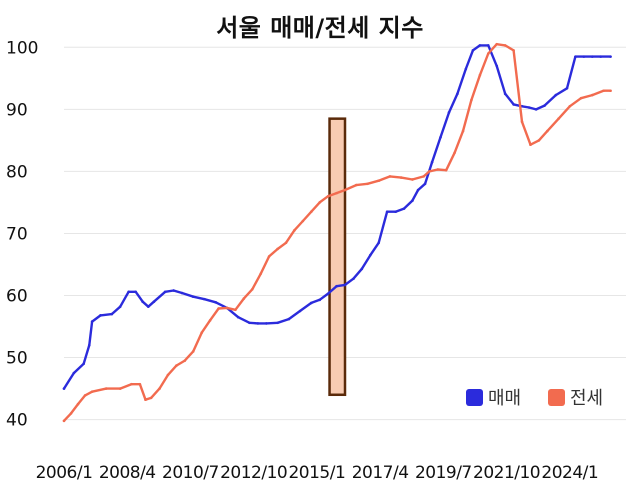 This screenshot has width=640, height=498. Describe the element at coordinates (316, 473) in the screenshot. I see `x-tick-label: 2015/1` at that location.